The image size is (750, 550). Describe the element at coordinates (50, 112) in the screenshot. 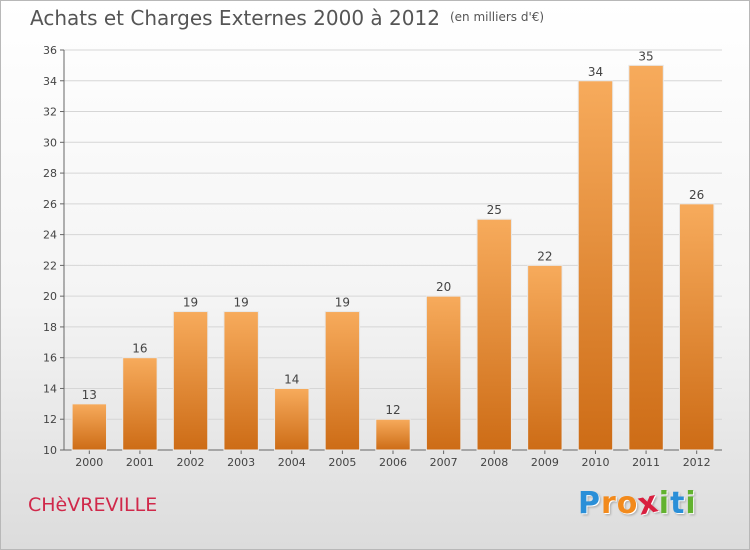

I see `y-tick-label: 32` at that location.